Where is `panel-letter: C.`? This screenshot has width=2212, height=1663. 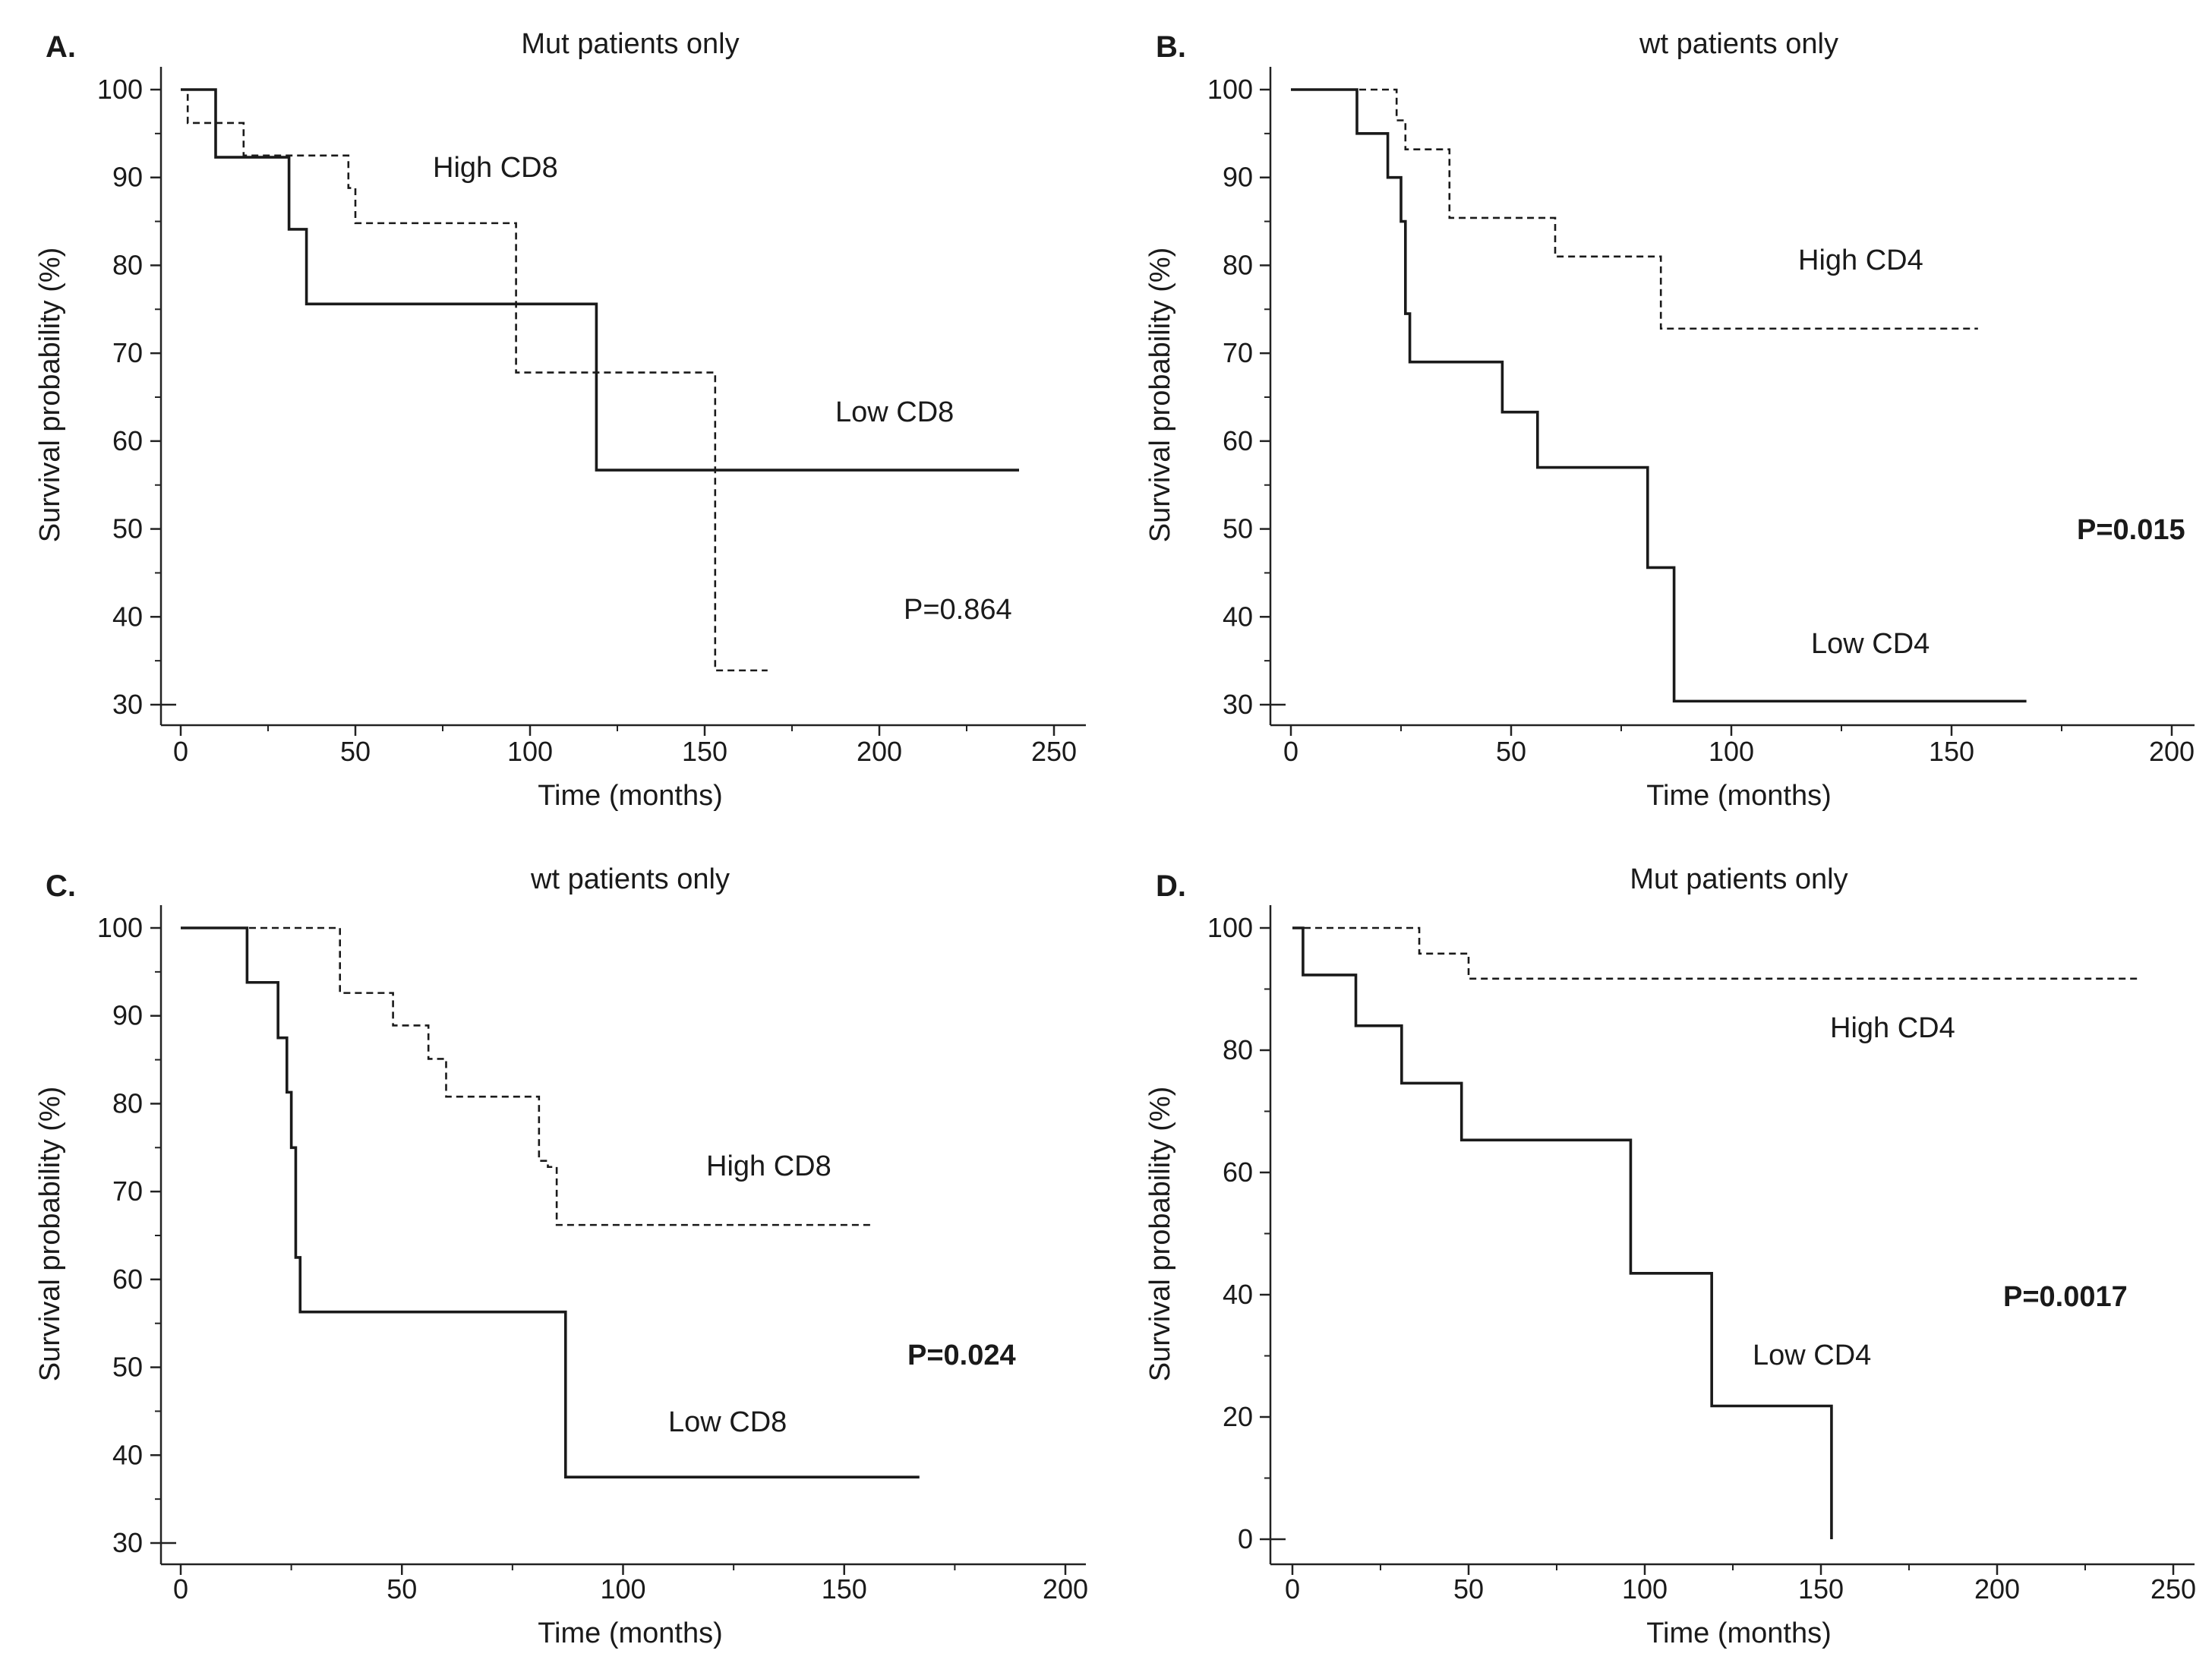
panel-letter: C. is located at coordinates (61, 886).